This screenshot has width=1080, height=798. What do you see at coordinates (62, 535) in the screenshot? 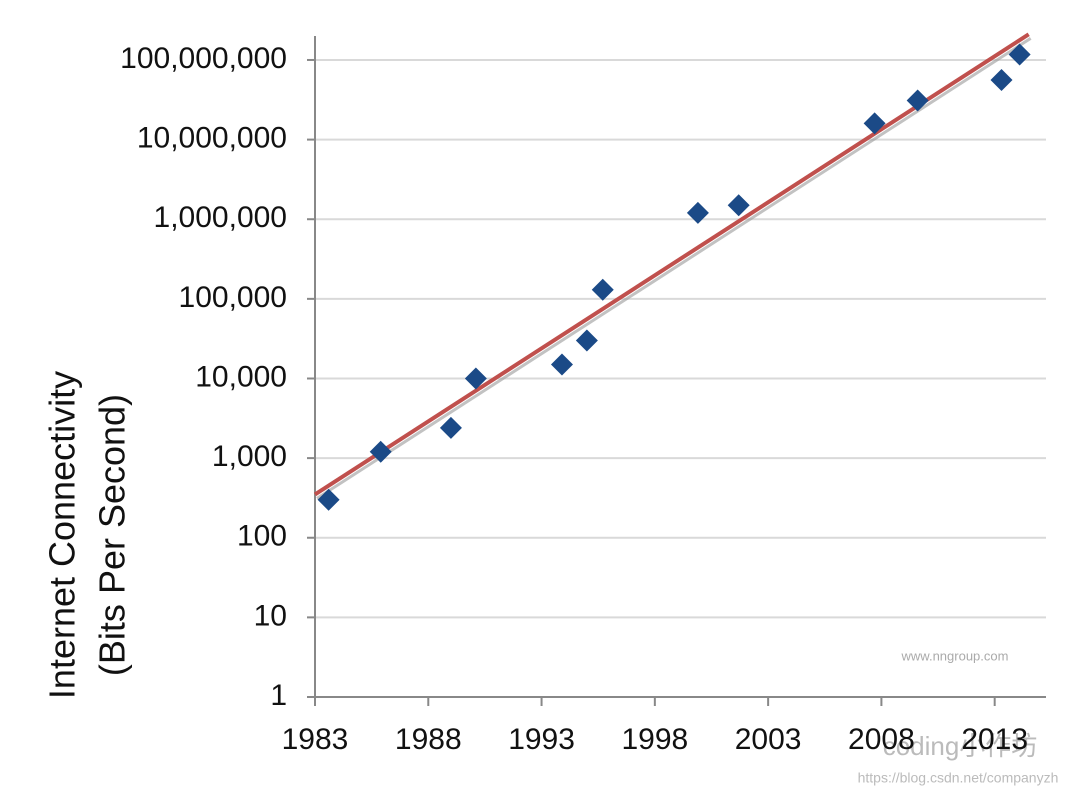
I see `y-axis-label: Internet Connectivity` at bounding box center [62, 535].